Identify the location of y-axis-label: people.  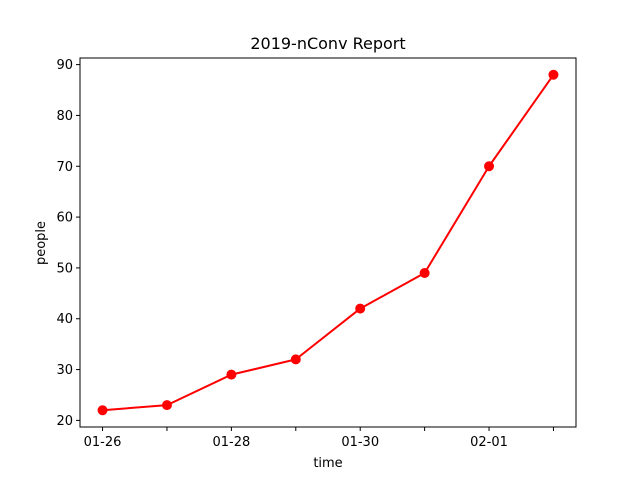
(41, 243).